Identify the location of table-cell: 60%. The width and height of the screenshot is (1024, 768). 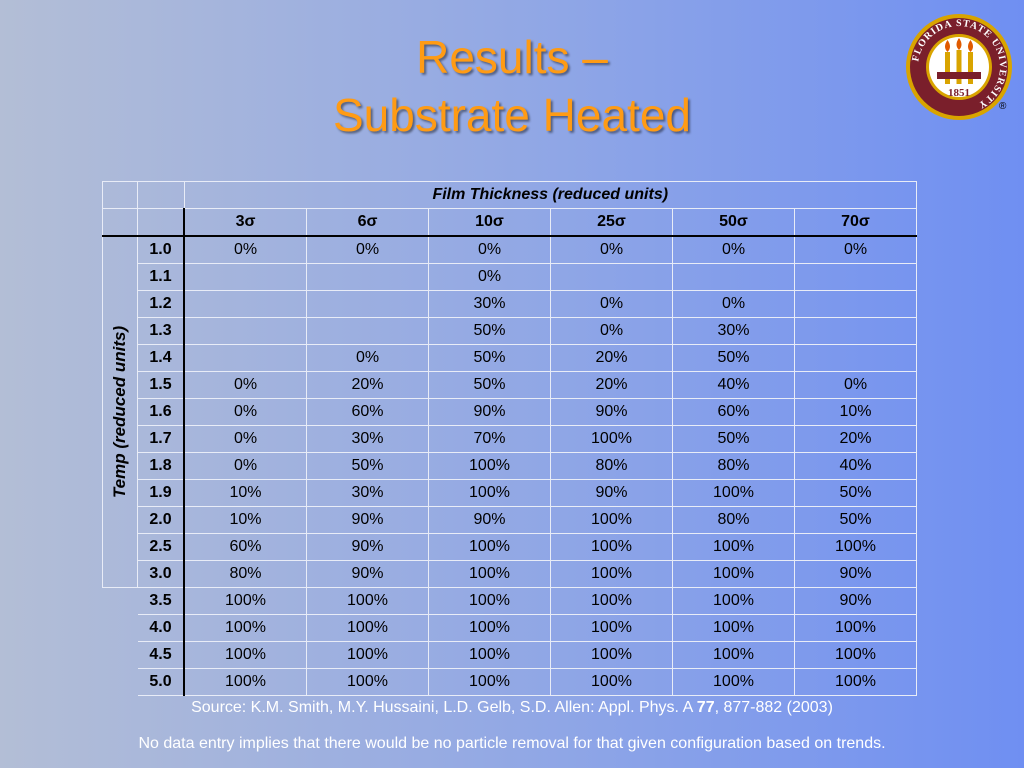
(367, 412).